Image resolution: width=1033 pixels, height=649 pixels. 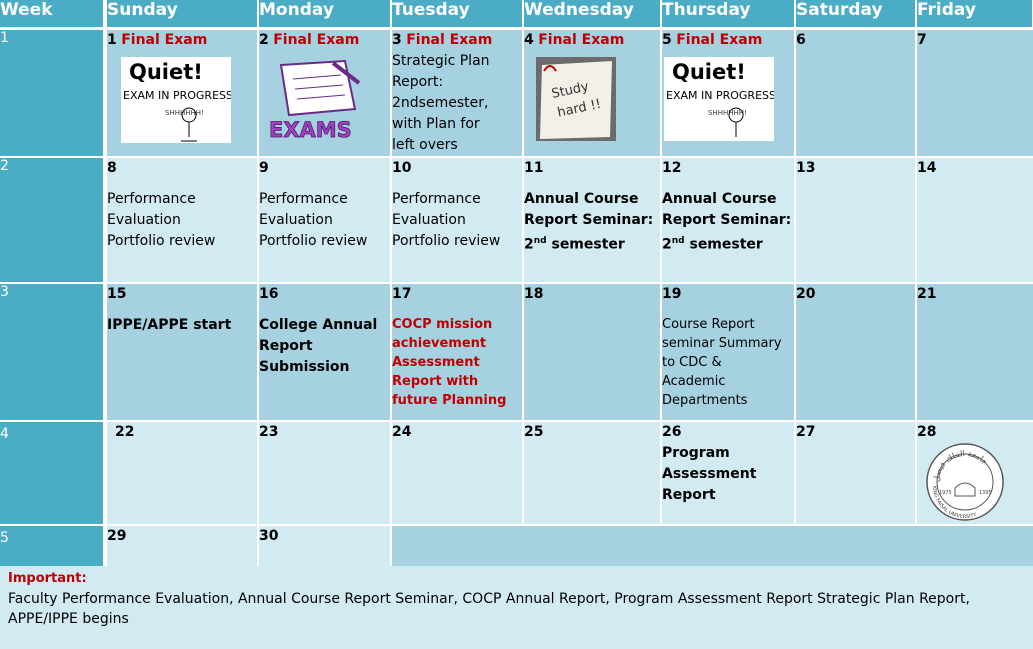 What do you see at coordinates (318, 324) in the screenshot?
I see `event-line: College Annual` at bounding box center [318, 324].